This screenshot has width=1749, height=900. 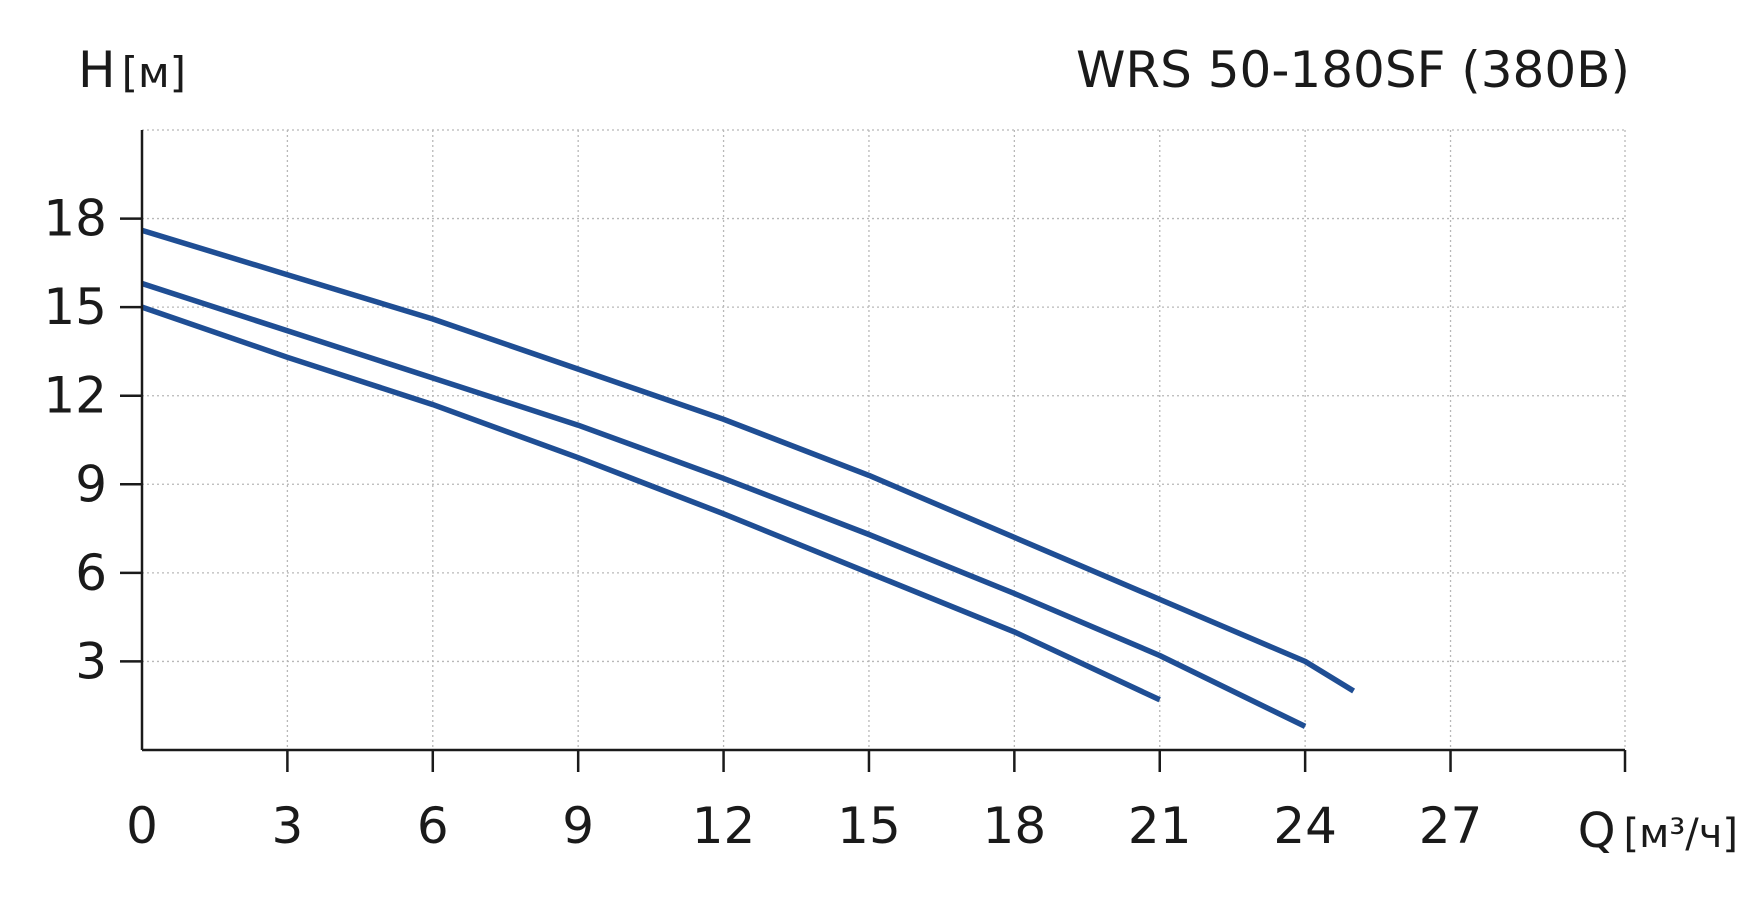 What do you see at coordinates (869, 826) in the screenshot?
I see `x-tick-label: 15` at bounding box center [869, 826].